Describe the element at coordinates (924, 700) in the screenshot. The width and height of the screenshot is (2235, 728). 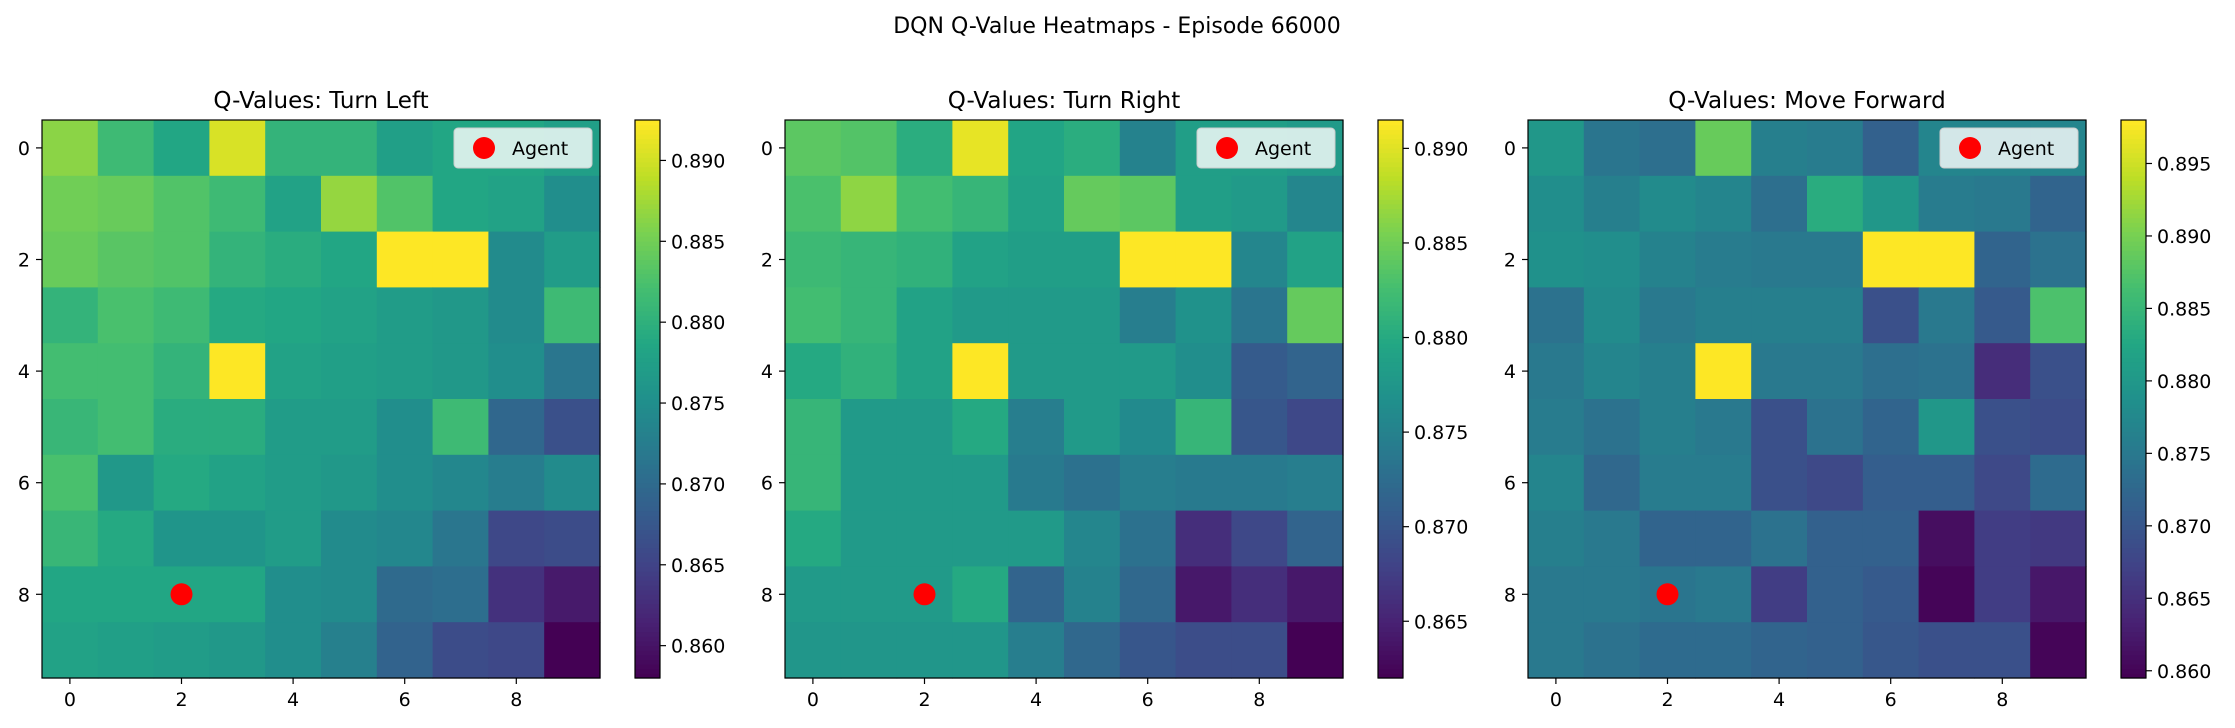
I see `x-tick-label: 2` at that location.